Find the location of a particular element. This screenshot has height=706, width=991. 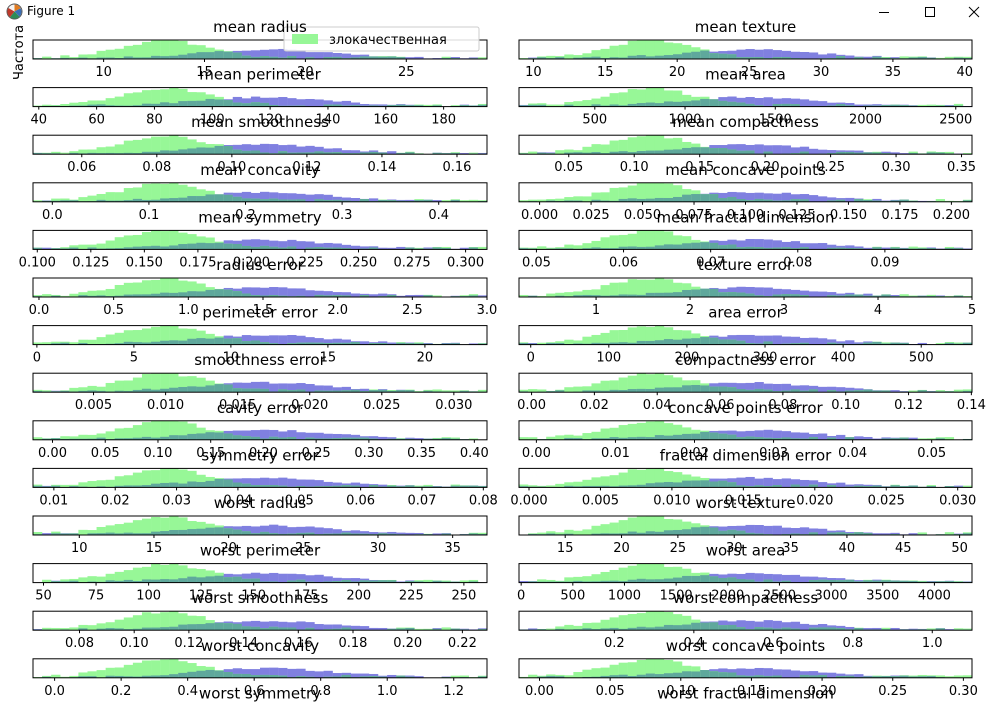

histogram-bars is located at coordinates (745, 49).